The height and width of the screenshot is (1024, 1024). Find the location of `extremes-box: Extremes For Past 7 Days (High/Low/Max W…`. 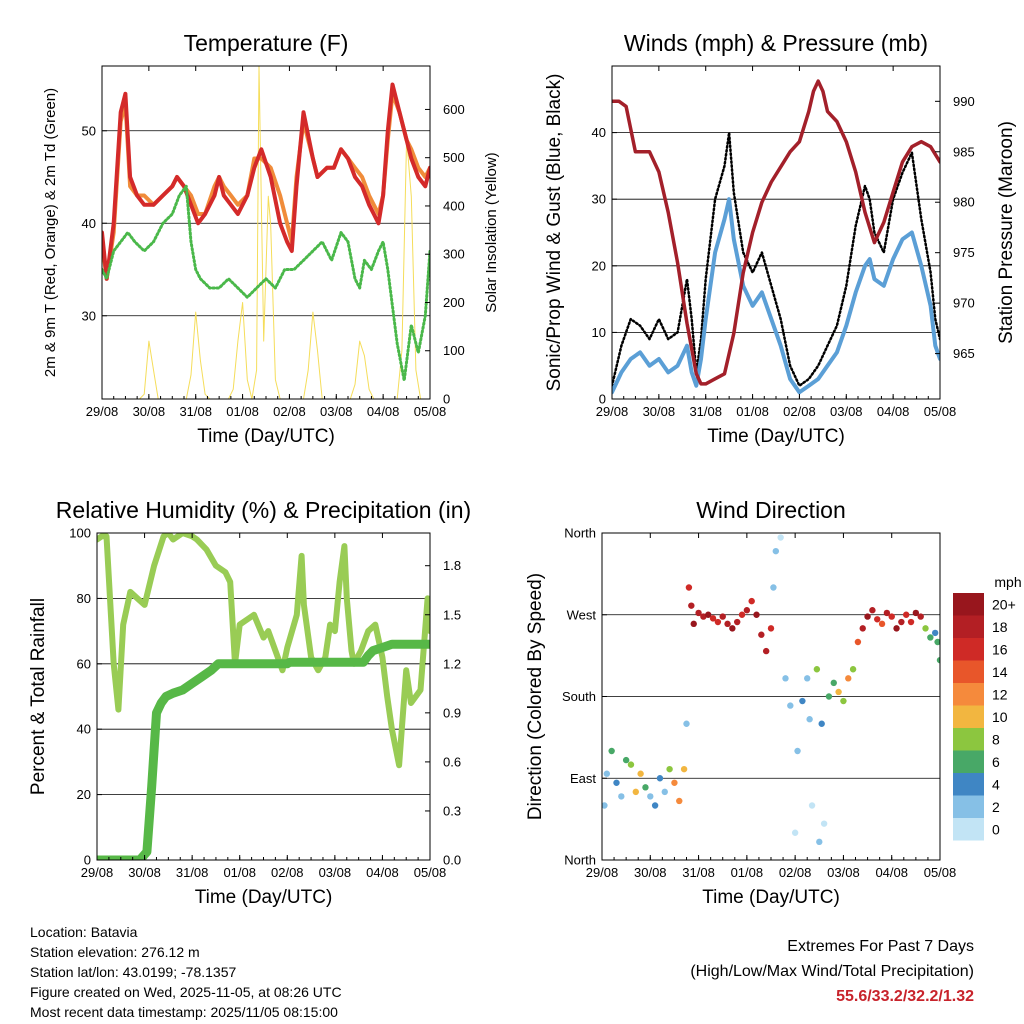

extremes-box: Extremes For Past 7 Days (High/Low/Max W… is located at coordinates (832, 971).